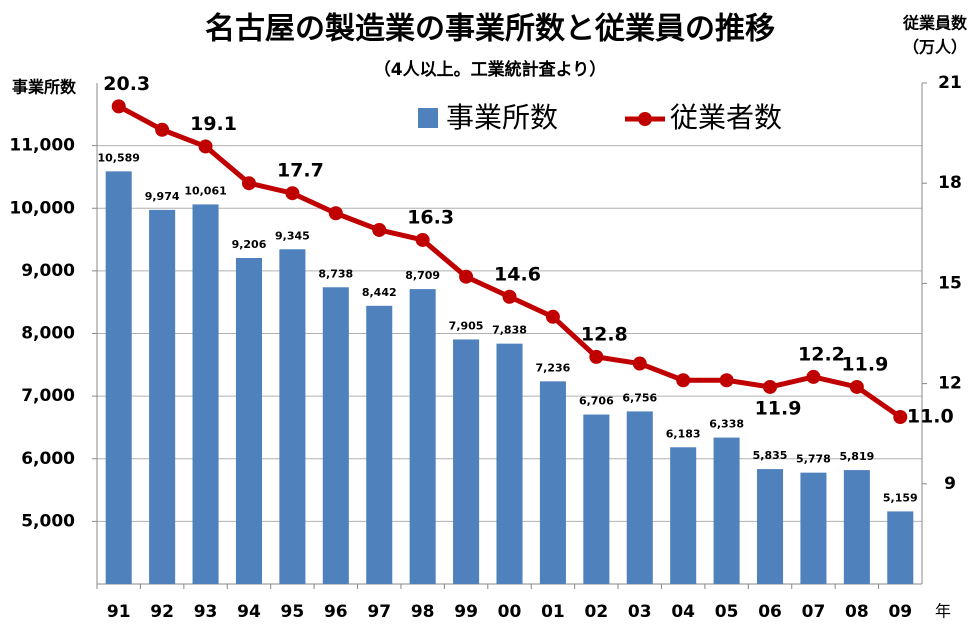  I want to click on legend-label: 従業者数, so click(726, 117).